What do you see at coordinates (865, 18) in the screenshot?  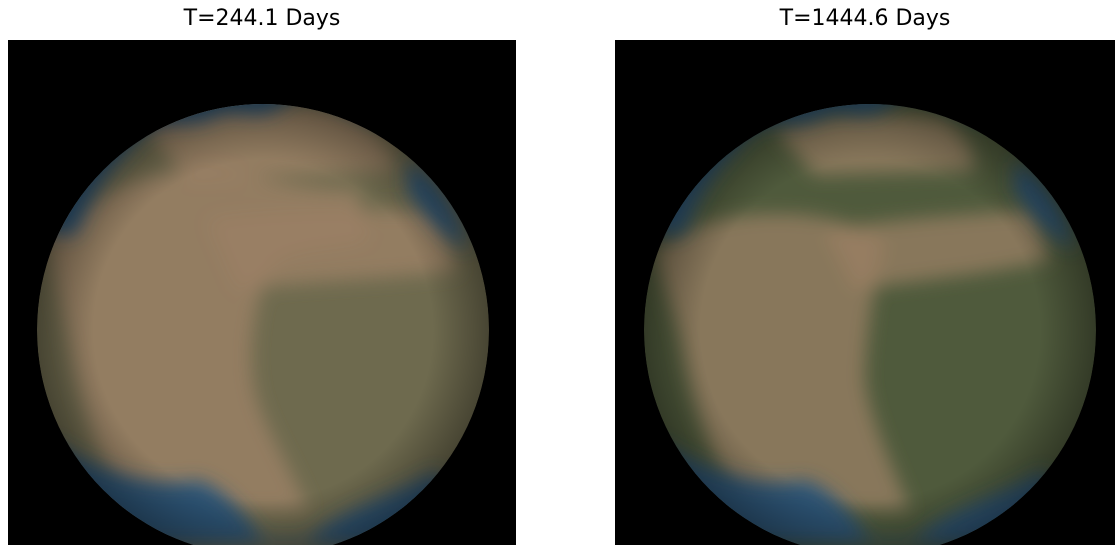 I see `panel-title: T=1444.6 Days` at bounding box center [865, 18].